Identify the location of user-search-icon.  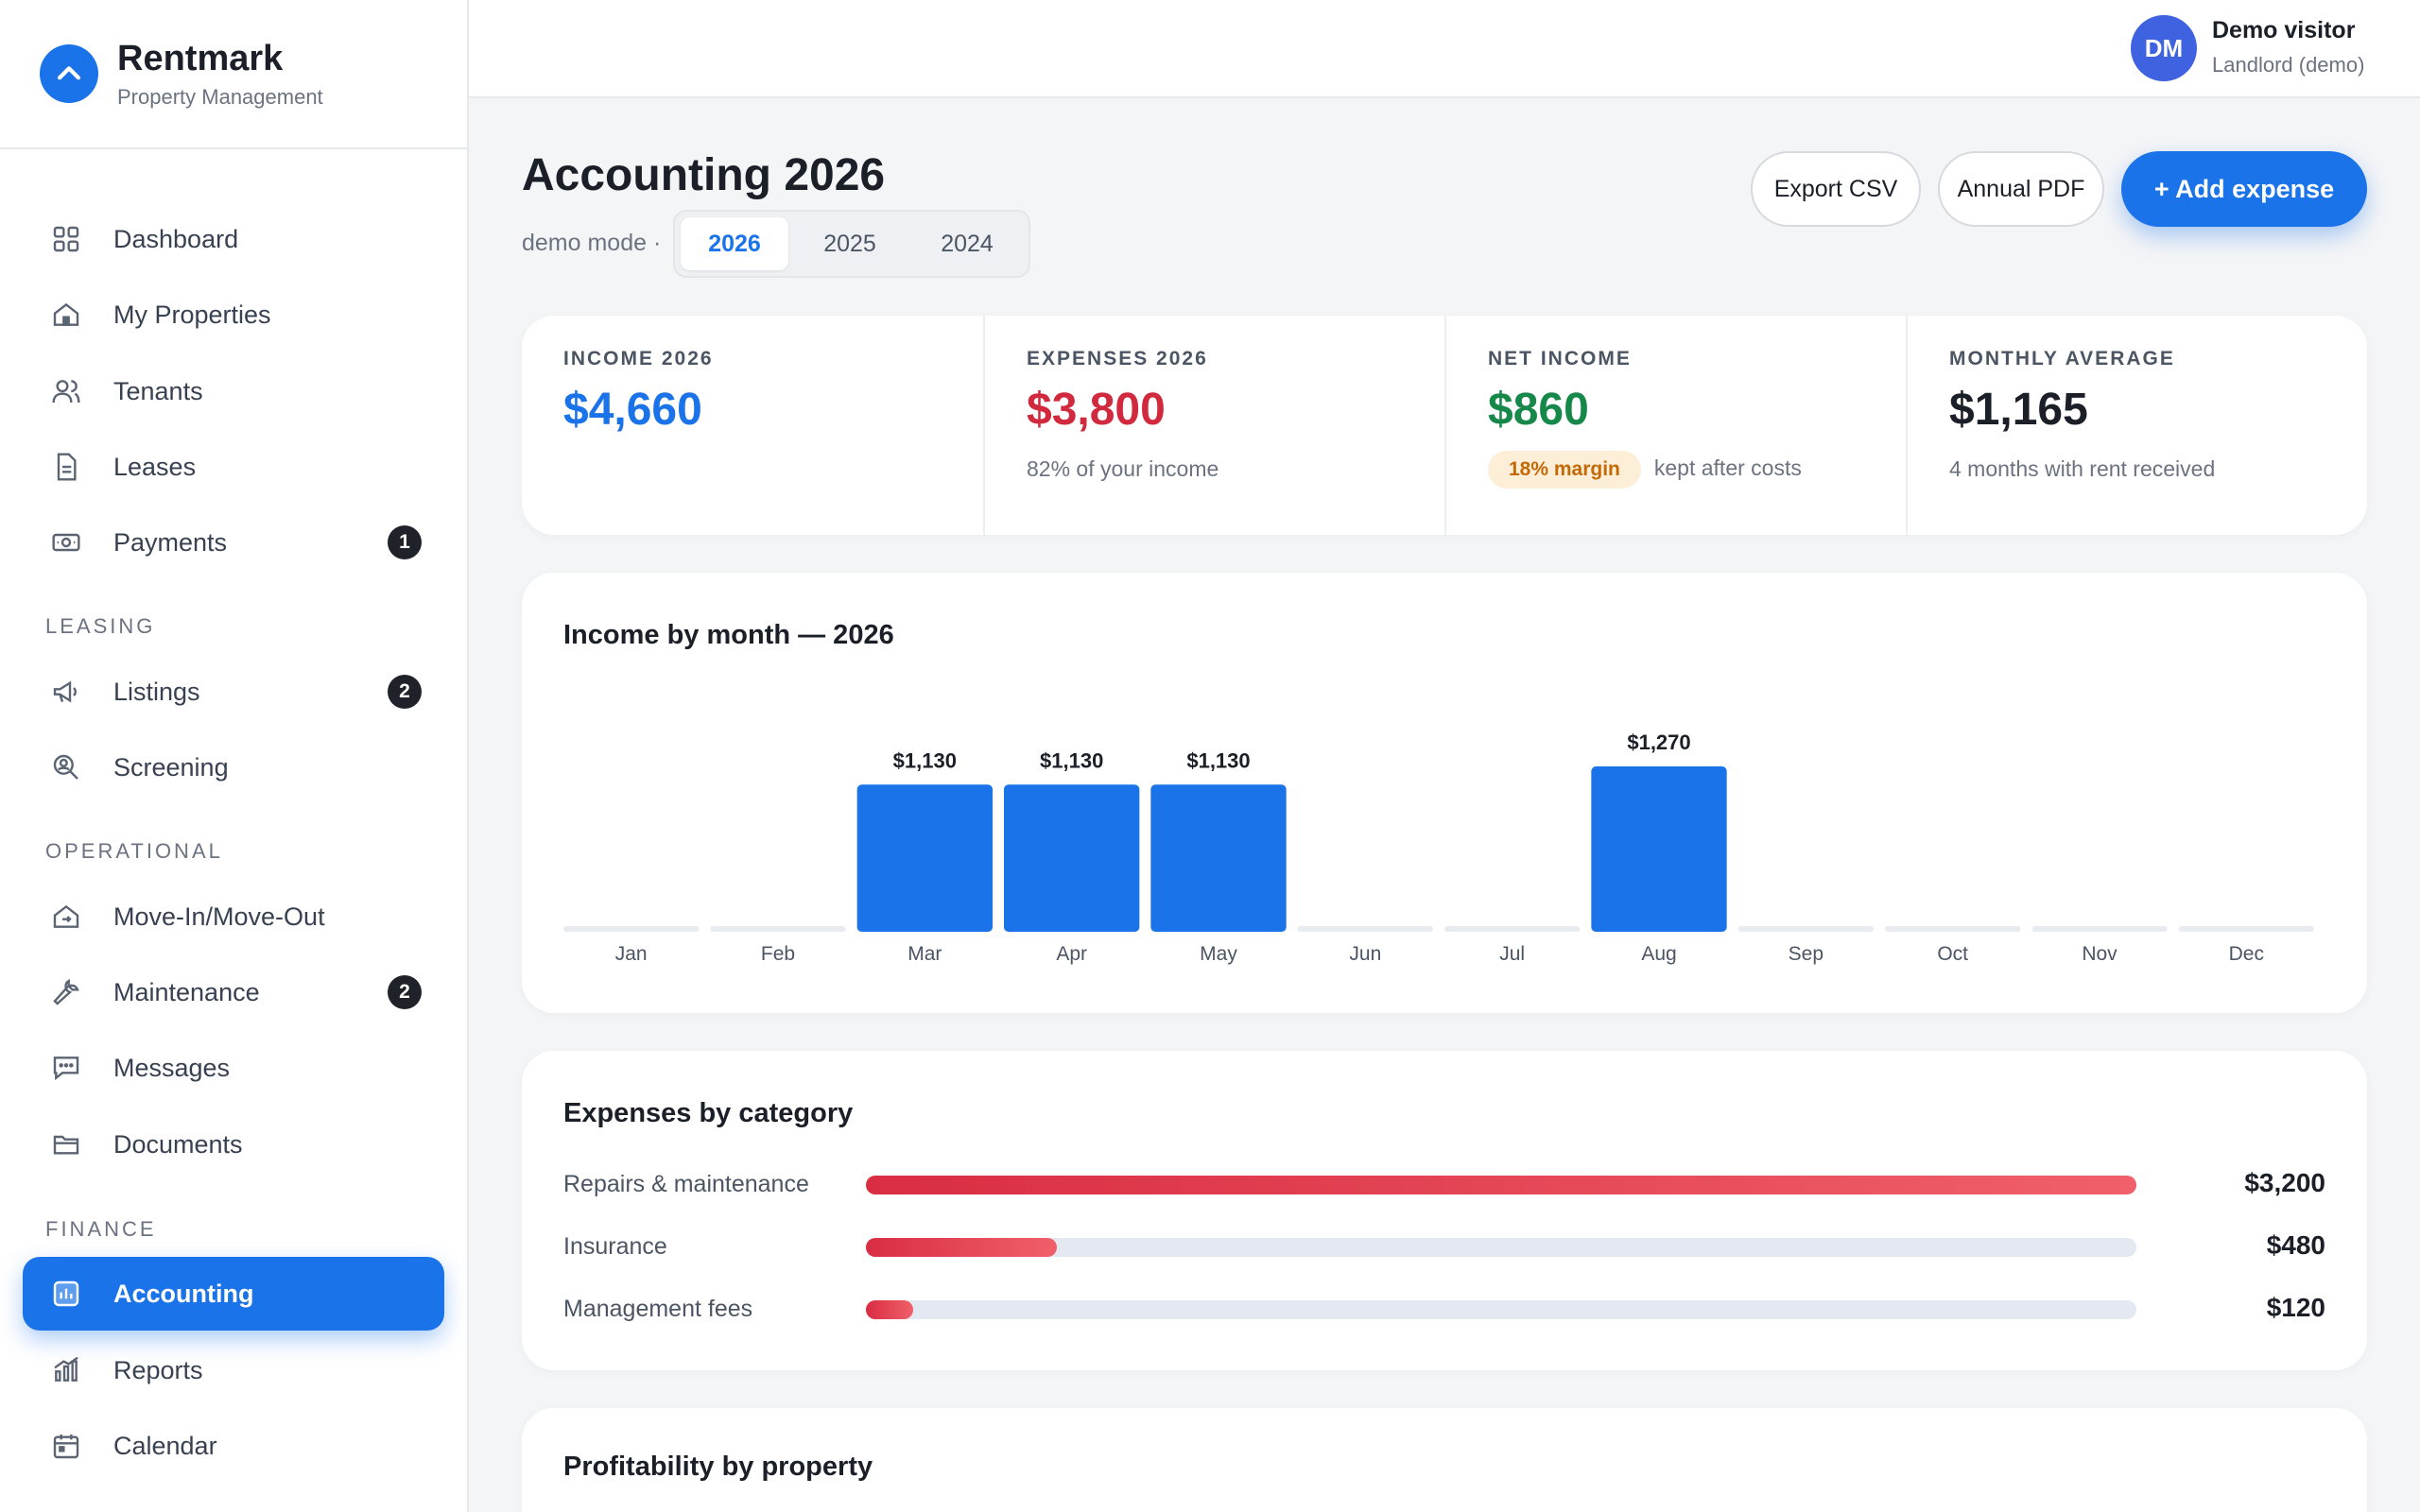
(66, 767).